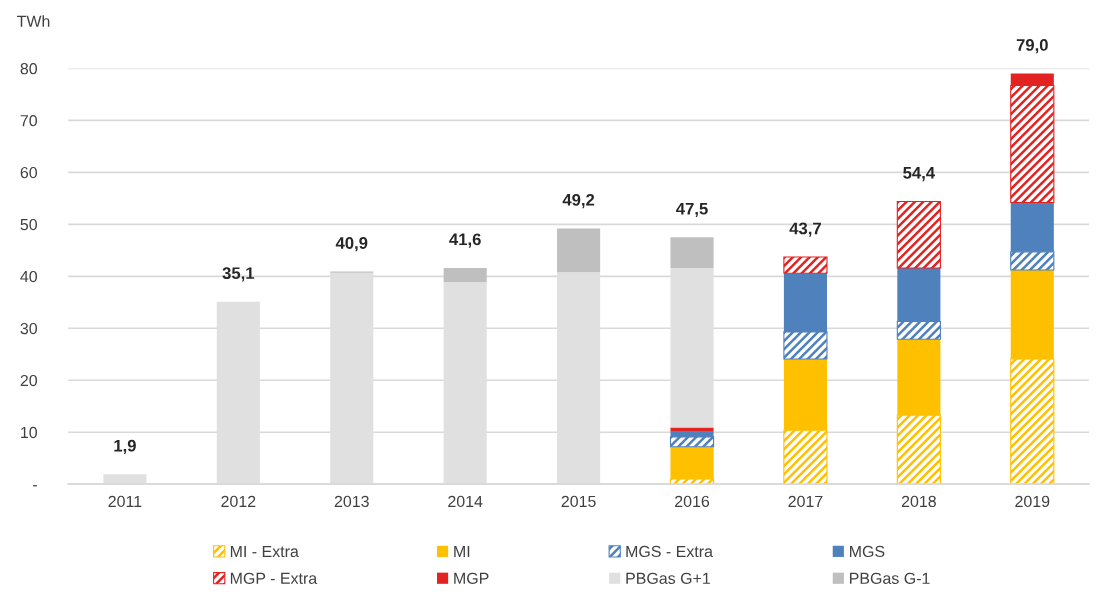 The image size is (1100, 600). What do you see at coordinates (274, 578) in the screenshot?
I see `legend-label: MGP - Extra` at bounding box center [274, 578].